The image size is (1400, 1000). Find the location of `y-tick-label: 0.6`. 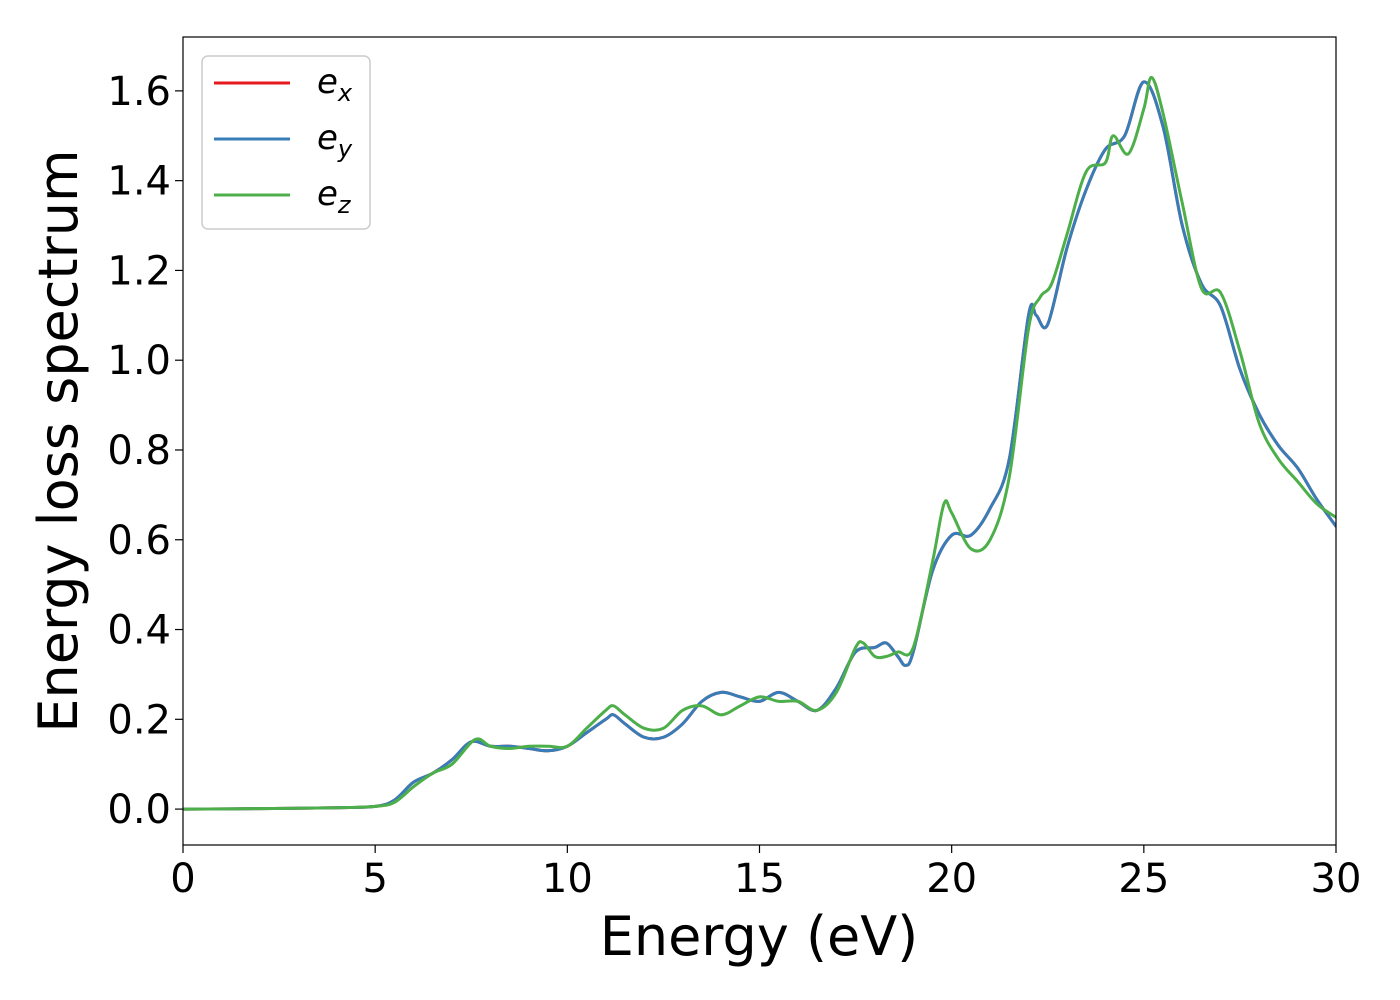

y-tick-label: 0.6 is located at coordinates (139, 541).